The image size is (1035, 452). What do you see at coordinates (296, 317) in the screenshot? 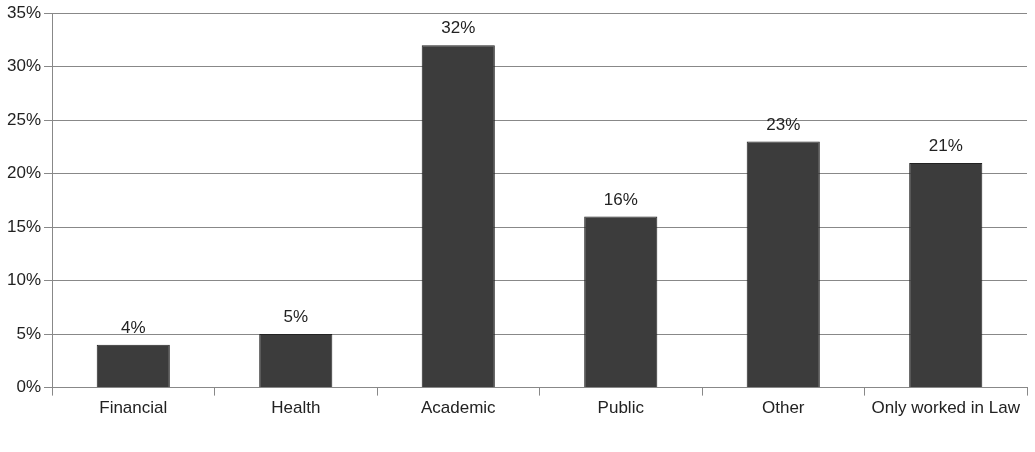
I see `data-label: 5%` at bounding box center [296, 317].